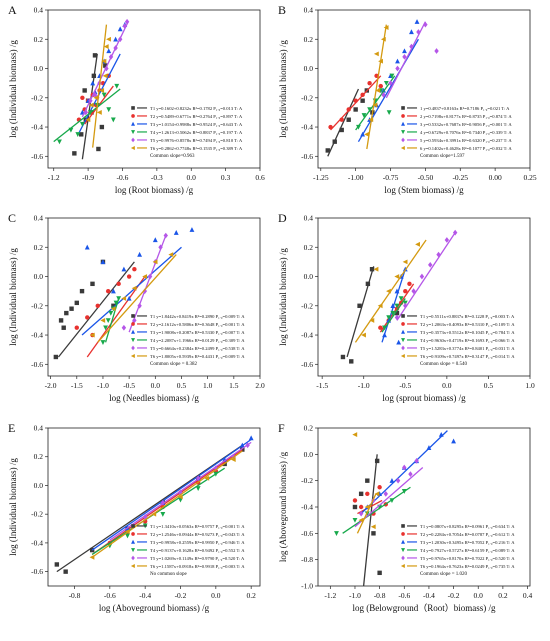  What do you see at coordinates (356, 177) in the screenshot?
I see `x-tick-label: -1.00` at bounding box center [356, 177].